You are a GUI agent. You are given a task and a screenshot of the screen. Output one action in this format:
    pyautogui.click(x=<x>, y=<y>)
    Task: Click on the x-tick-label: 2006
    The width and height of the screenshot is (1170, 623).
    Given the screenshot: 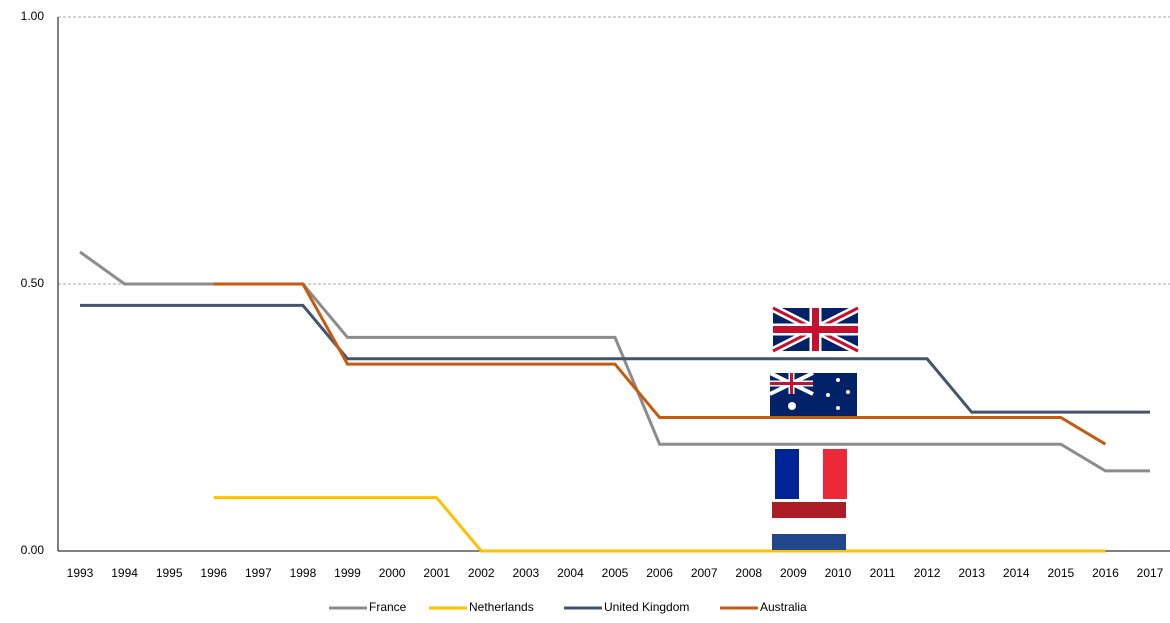 What is the action you would take?
    pyautogui.click(x=659, y=573)
    